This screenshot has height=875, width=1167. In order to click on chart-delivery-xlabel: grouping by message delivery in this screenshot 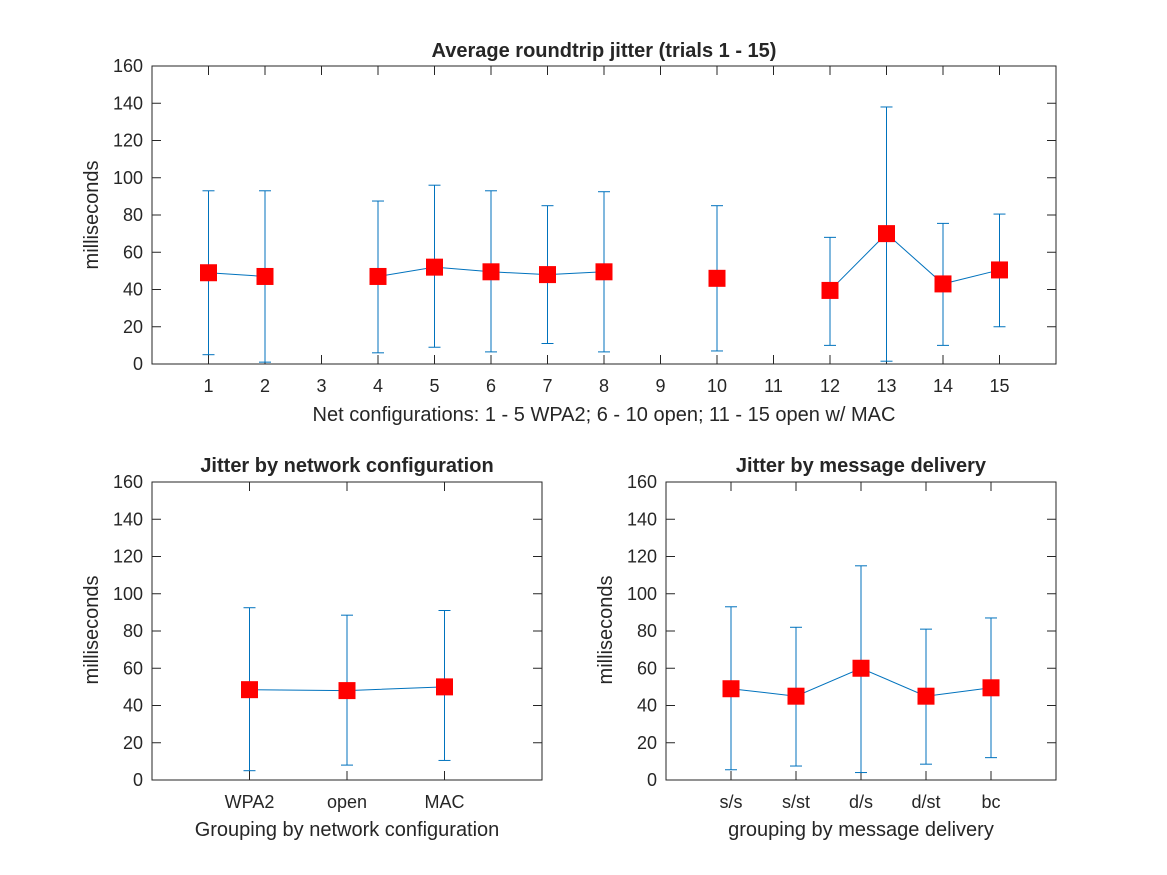, I will do `click(861, 830)`.